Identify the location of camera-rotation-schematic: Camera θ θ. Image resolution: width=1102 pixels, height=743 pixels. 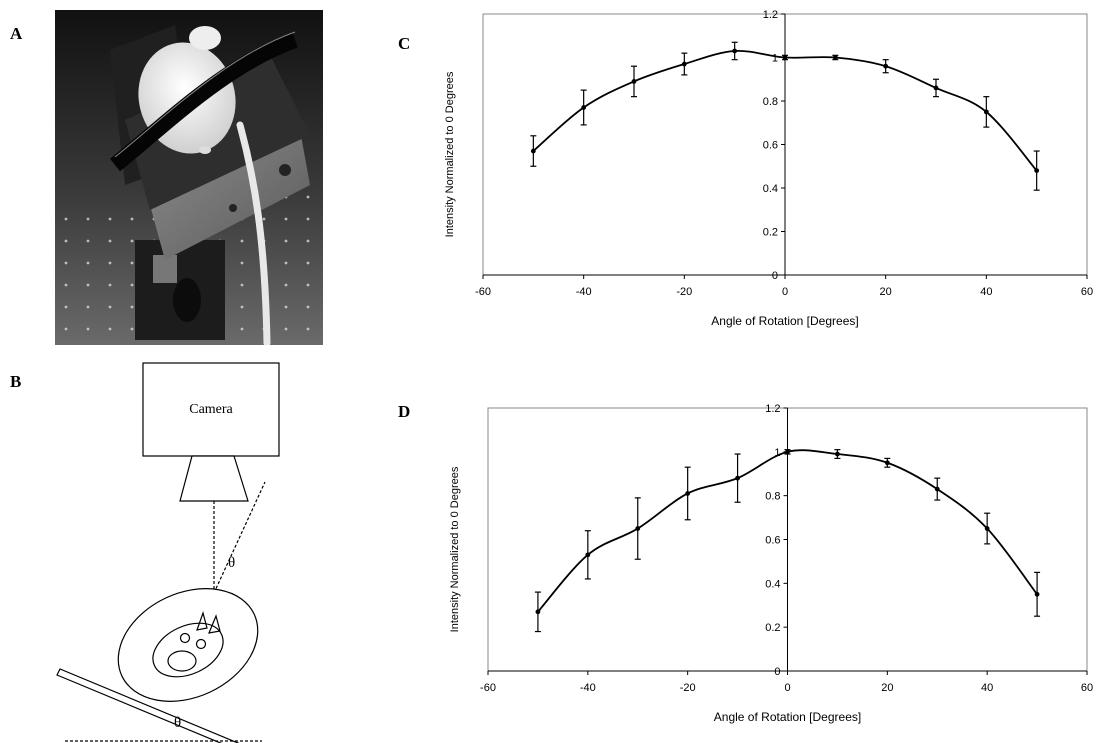
(168, 552).